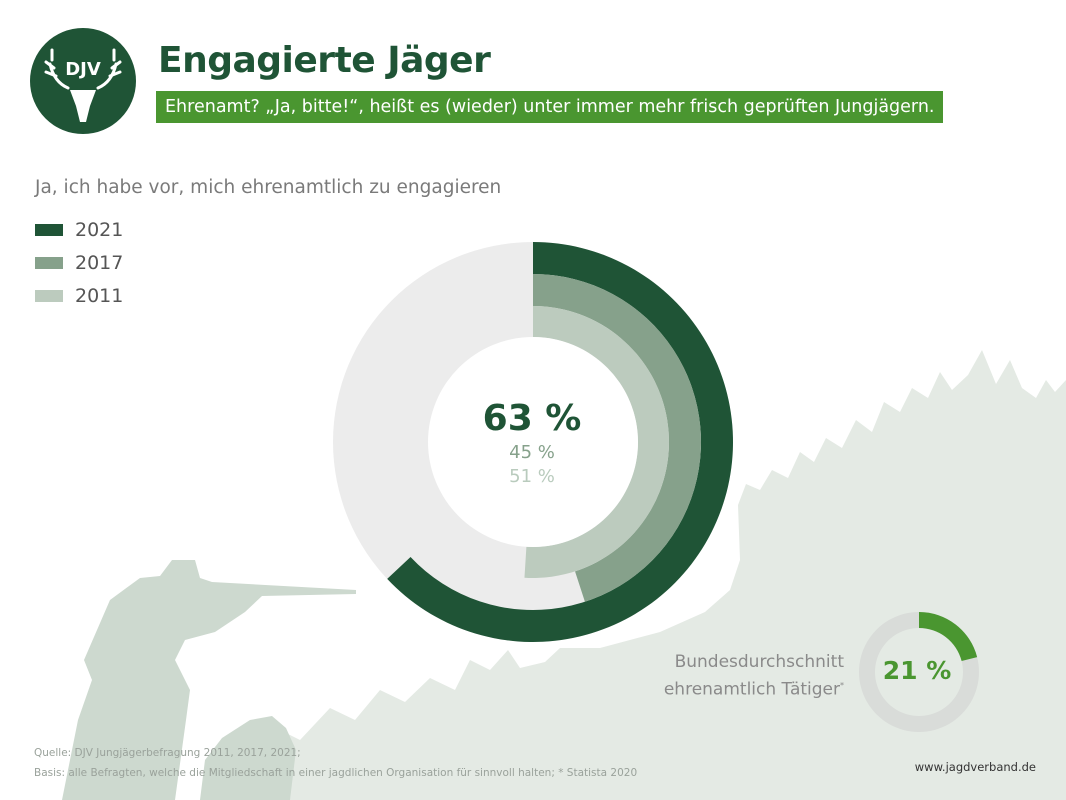 The height and width of the screenshot is (800, 1066). What do you see at coordinates (751, 689) in the screenshot?
I see `national-average-label-line2: ehrenamtlich Tätiger` at bounding box center [751, 689].